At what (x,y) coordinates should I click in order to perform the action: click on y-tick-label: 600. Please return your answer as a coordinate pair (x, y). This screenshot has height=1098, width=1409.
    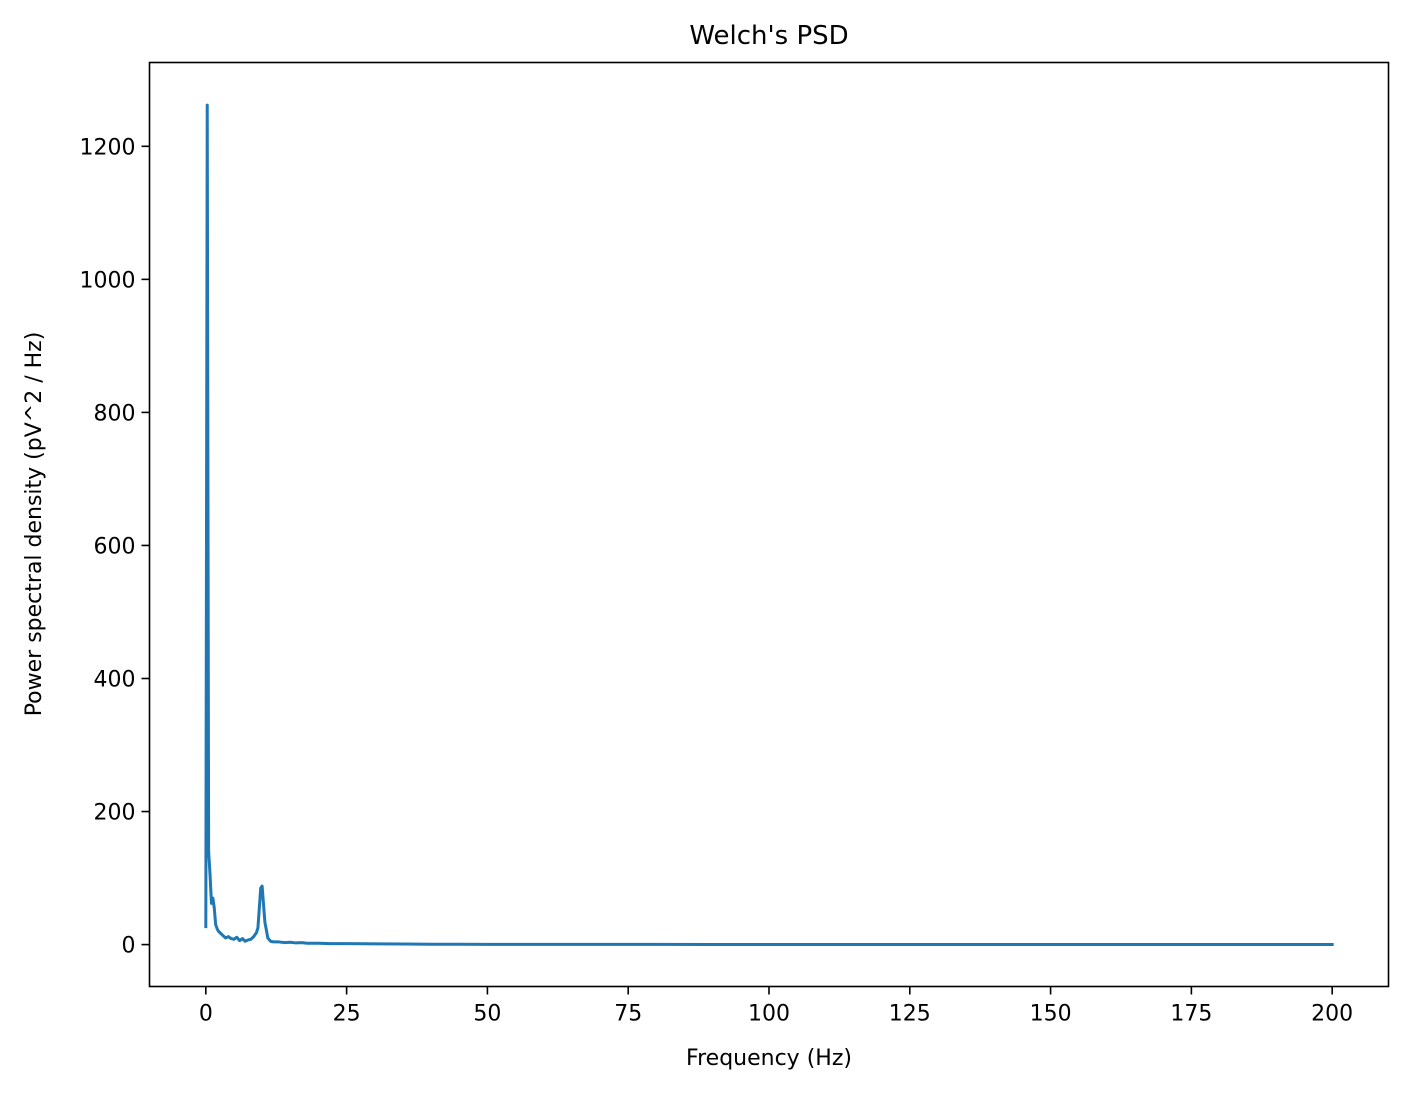
    Looking at the image, I should click on (115, 546).